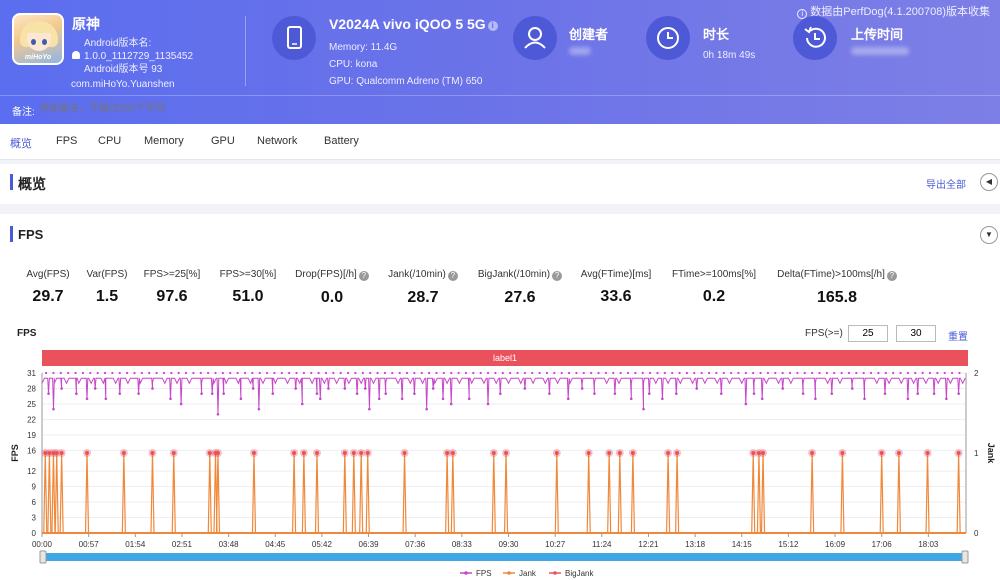  What do you see at coordinates (928, 544) in the screenshot?
I see `x-tick-label: 18:03` at bounding box center [928, 544].